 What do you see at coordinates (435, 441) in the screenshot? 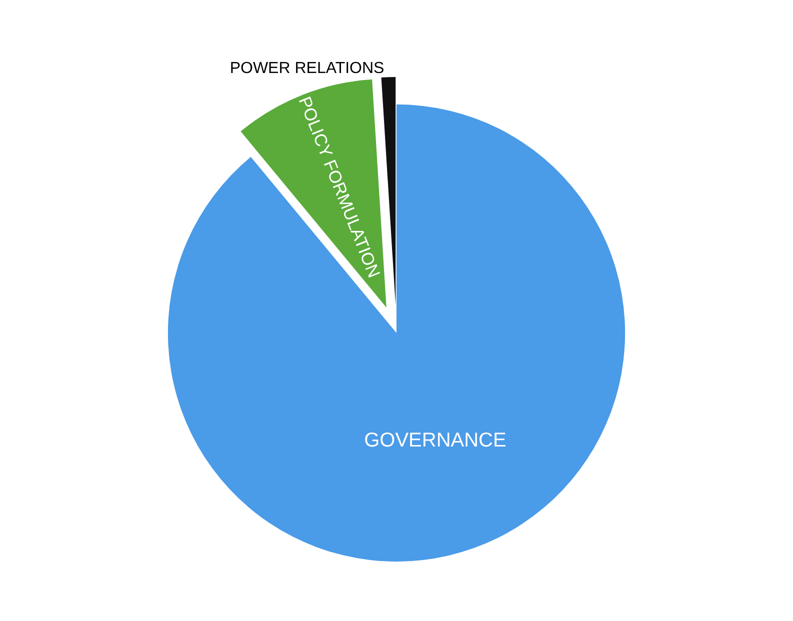
I see `slice-label: GOVERNANCE` at bounding box center [435, 441].